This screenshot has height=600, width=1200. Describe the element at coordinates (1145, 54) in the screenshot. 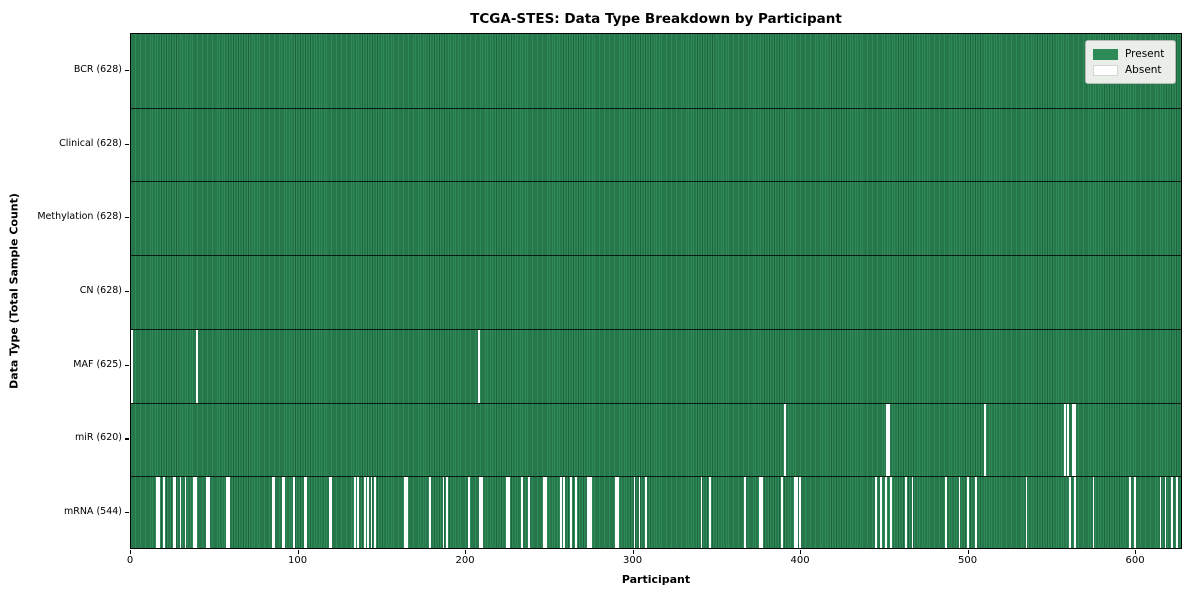

I see `legend-label-present: Present` at that location.